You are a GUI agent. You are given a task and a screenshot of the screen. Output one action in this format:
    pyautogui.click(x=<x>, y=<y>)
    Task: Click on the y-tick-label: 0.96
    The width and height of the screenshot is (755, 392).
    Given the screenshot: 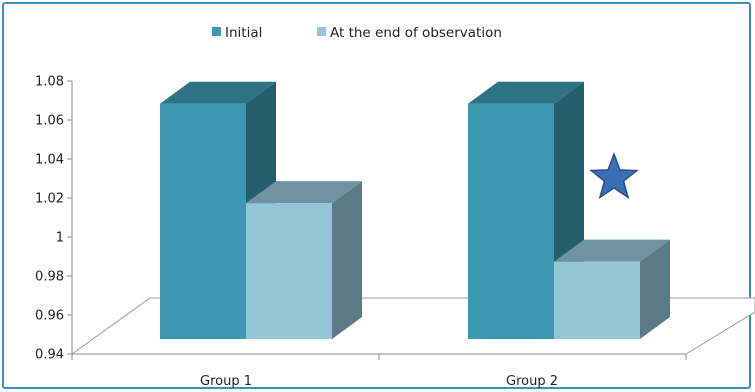 What is the action you would take?
    pyautogui.click(x=49, y=316)
    